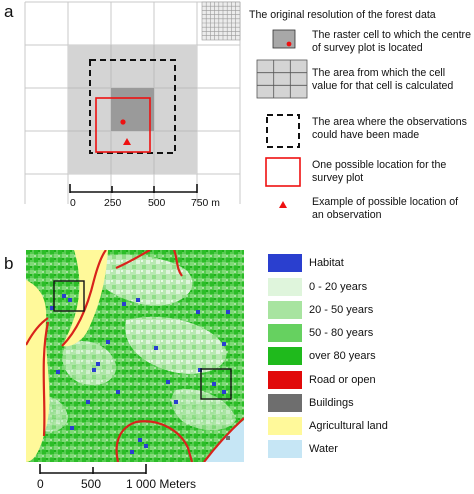  What do you see at coordinates (284, 39) in the screenshot?
I see `legend-raster-swatch` at bounding box center [284, 39].